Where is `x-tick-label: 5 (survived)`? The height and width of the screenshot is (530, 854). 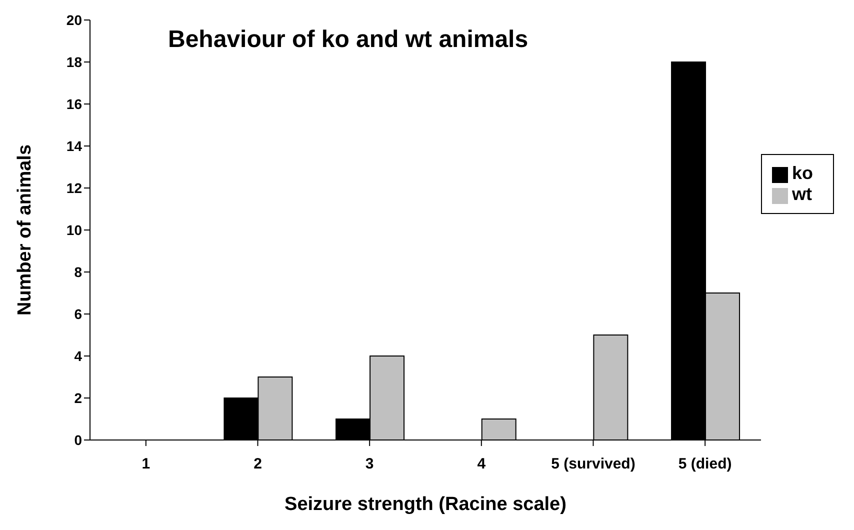 x-tick-label: 5 (survived) is located at coordinates (593, 464).